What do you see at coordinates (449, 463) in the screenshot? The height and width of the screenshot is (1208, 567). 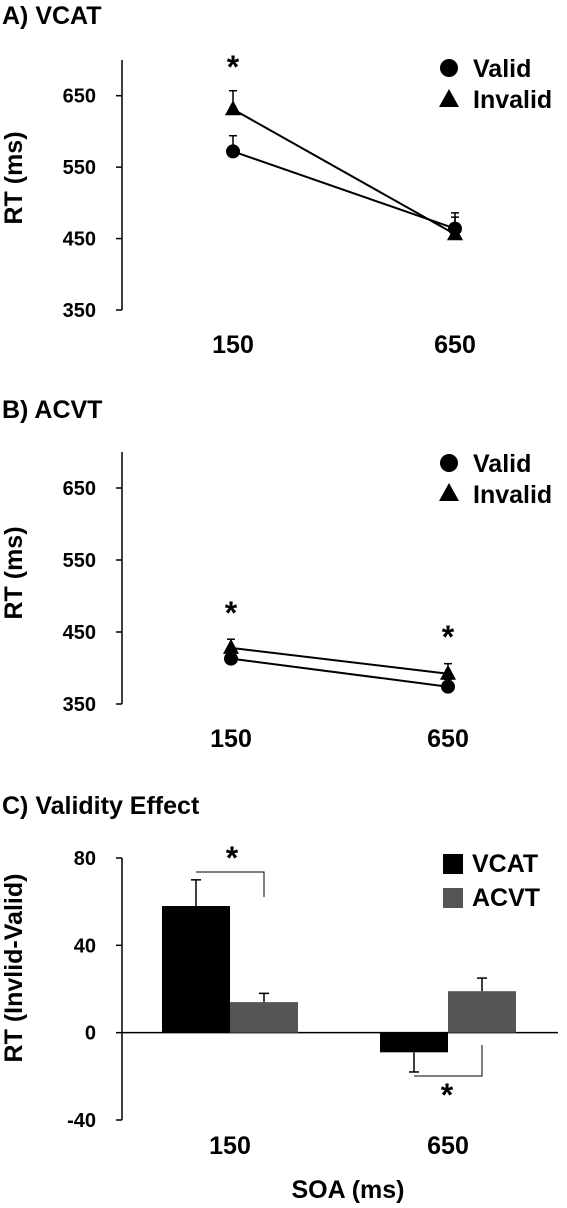 I see `panel-b-legend-valid-marker` at bounding box center [449, 463].